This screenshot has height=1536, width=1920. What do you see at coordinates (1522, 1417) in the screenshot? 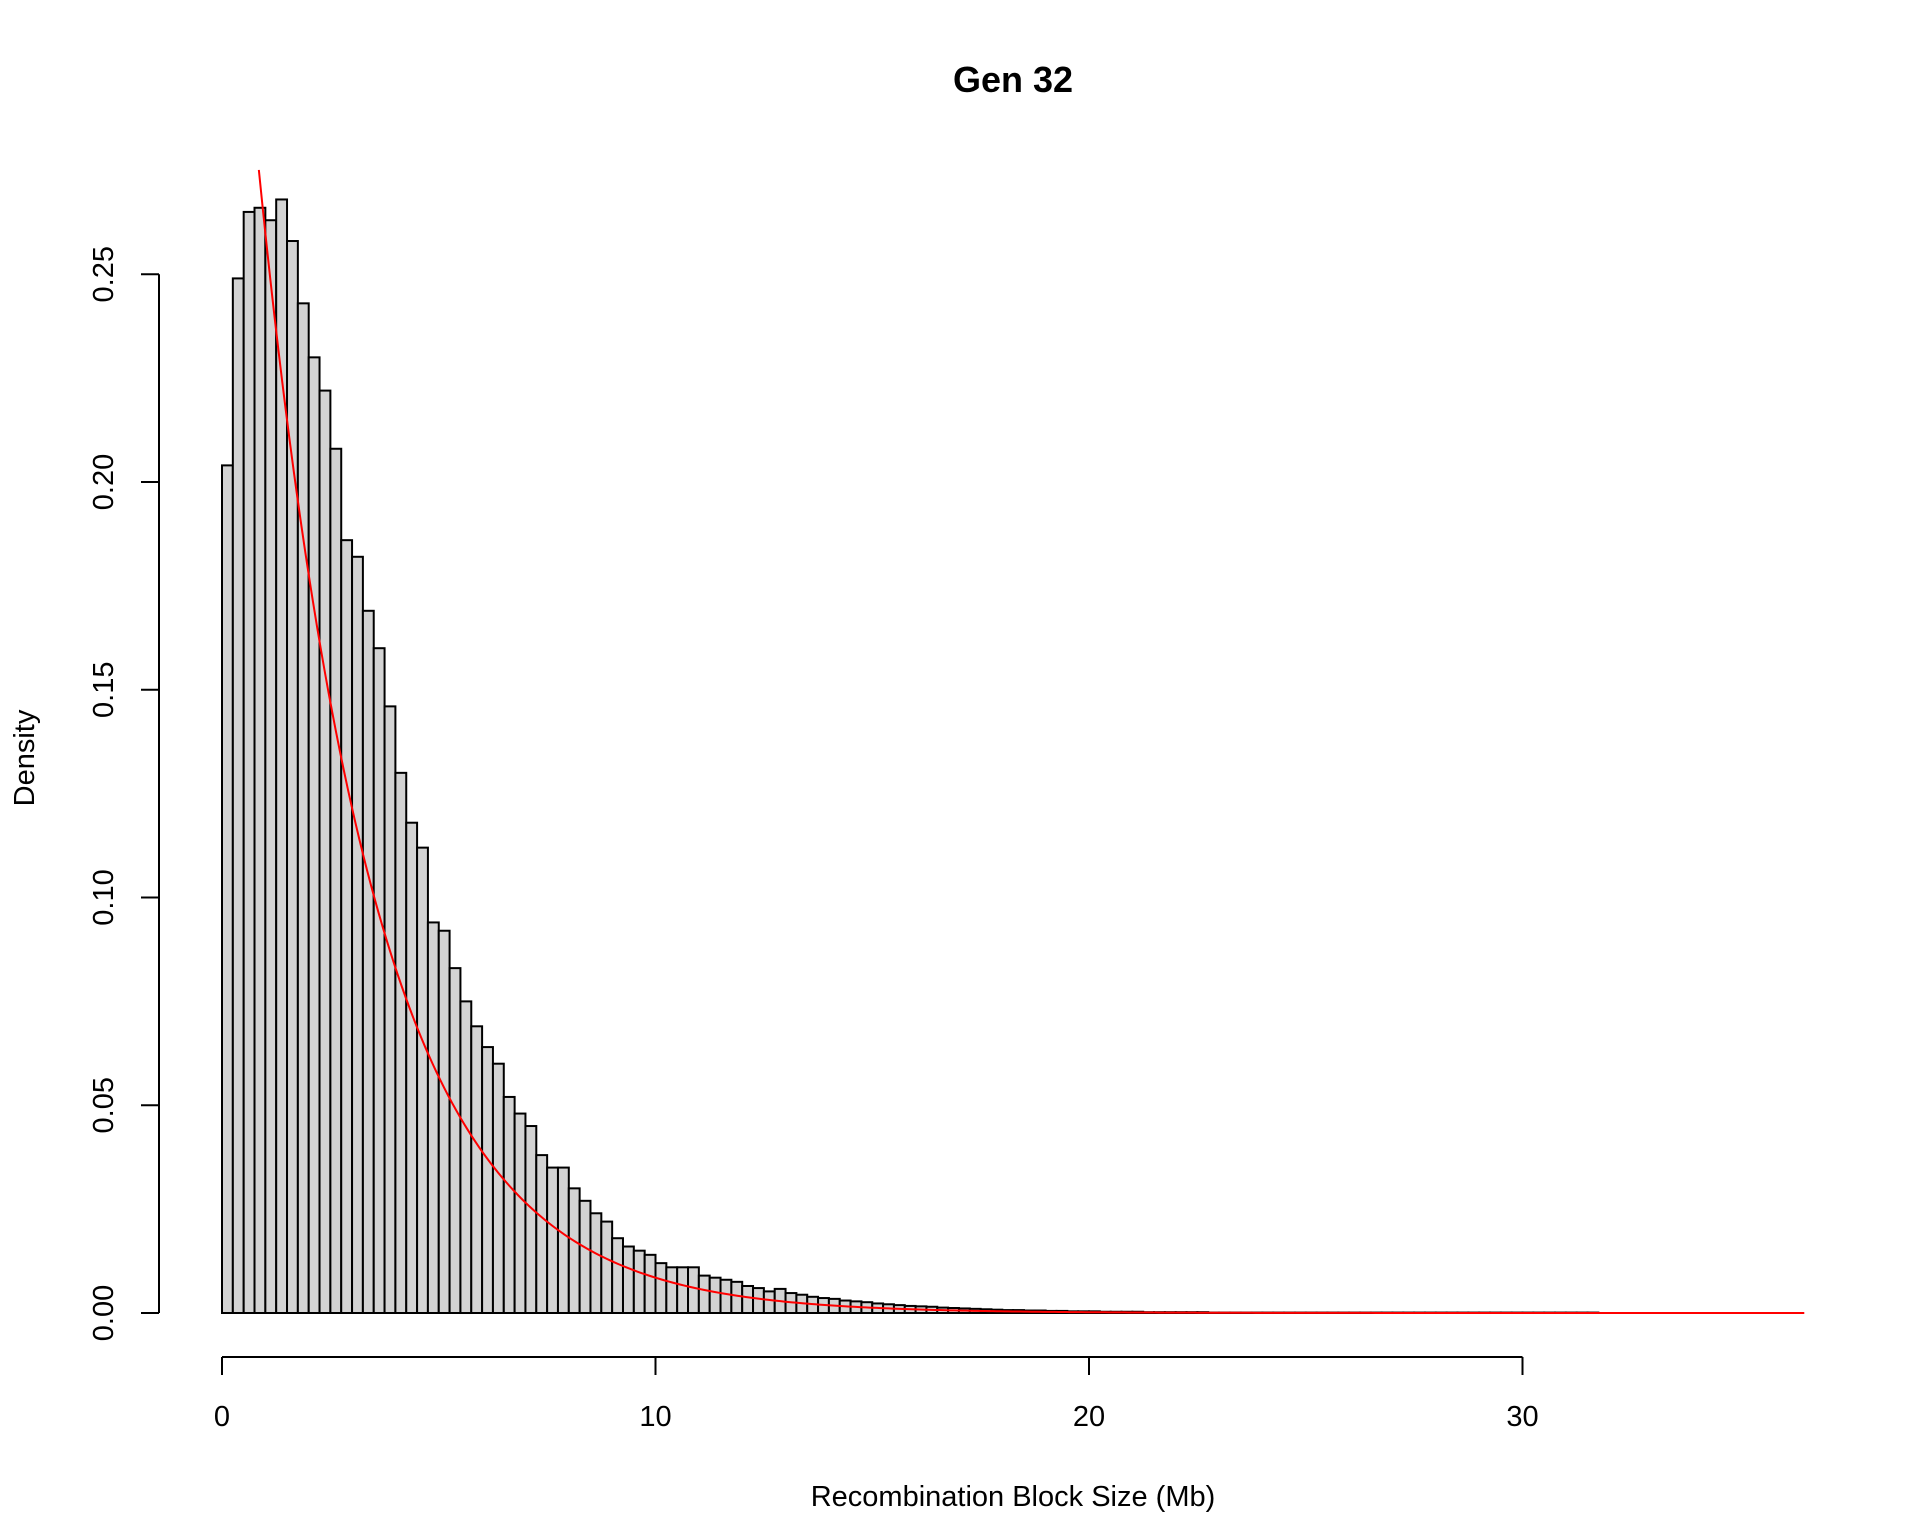
I see `x-tick-label: 30` at bounding box center [1522, 1417].